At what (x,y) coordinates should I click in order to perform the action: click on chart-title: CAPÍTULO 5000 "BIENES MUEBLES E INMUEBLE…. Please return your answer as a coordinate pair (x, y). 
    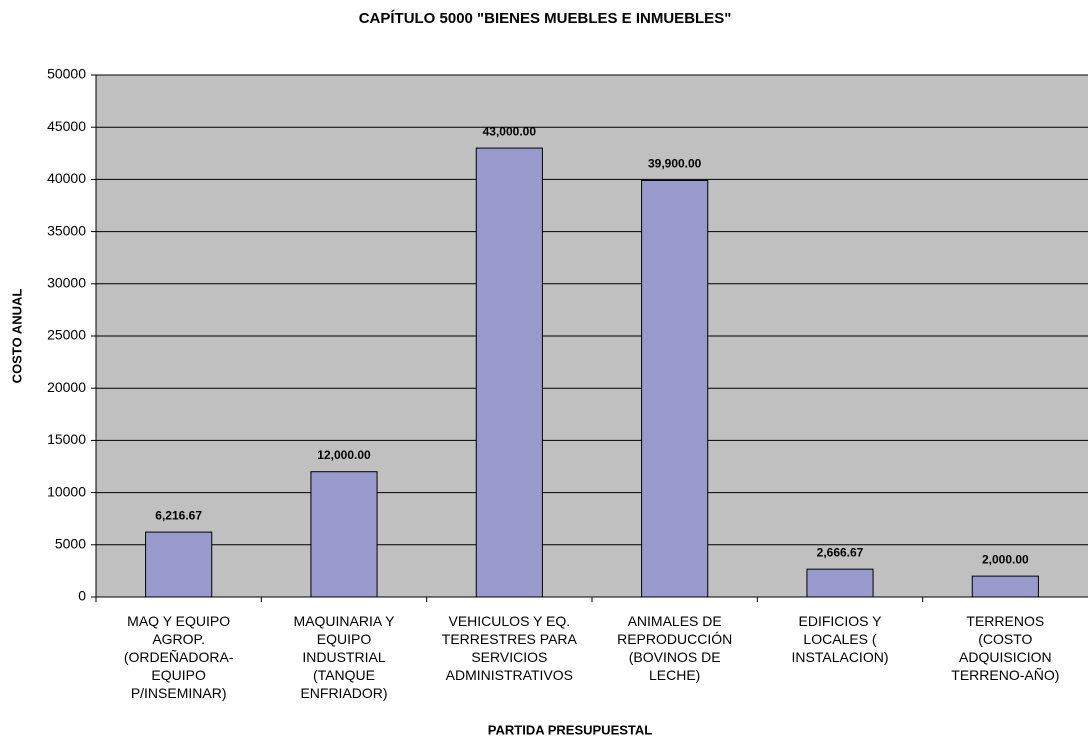
    Looking at the image, I should click on (545, 18).